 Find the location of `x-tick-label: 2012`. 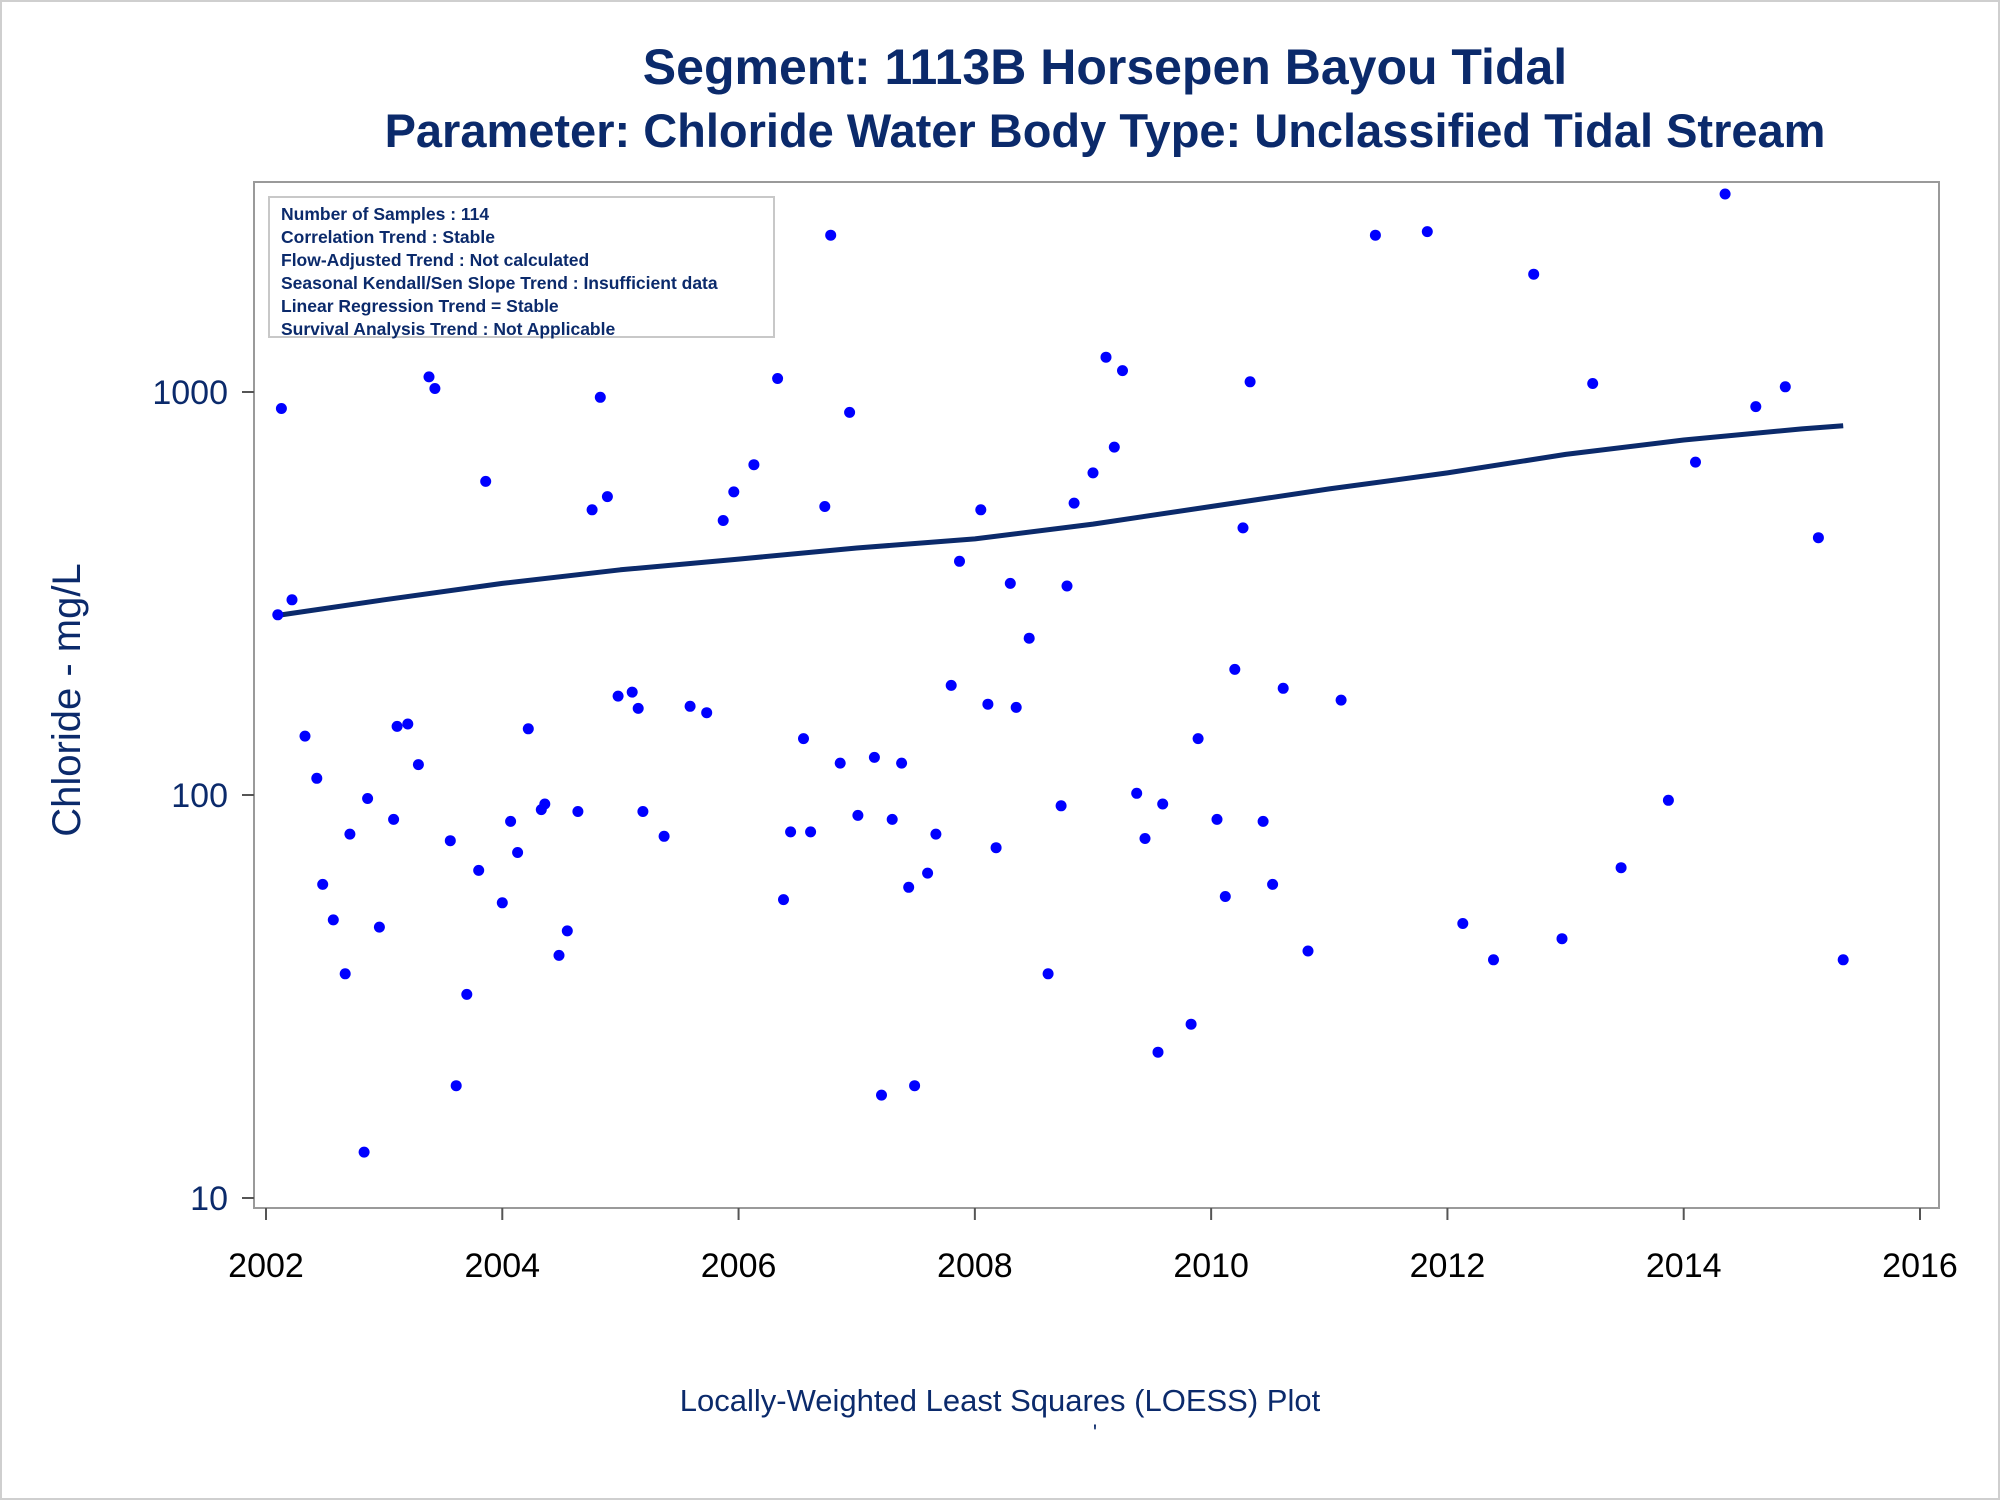

x-tick-label: 2012 is located at coordinates (1448, 1266).